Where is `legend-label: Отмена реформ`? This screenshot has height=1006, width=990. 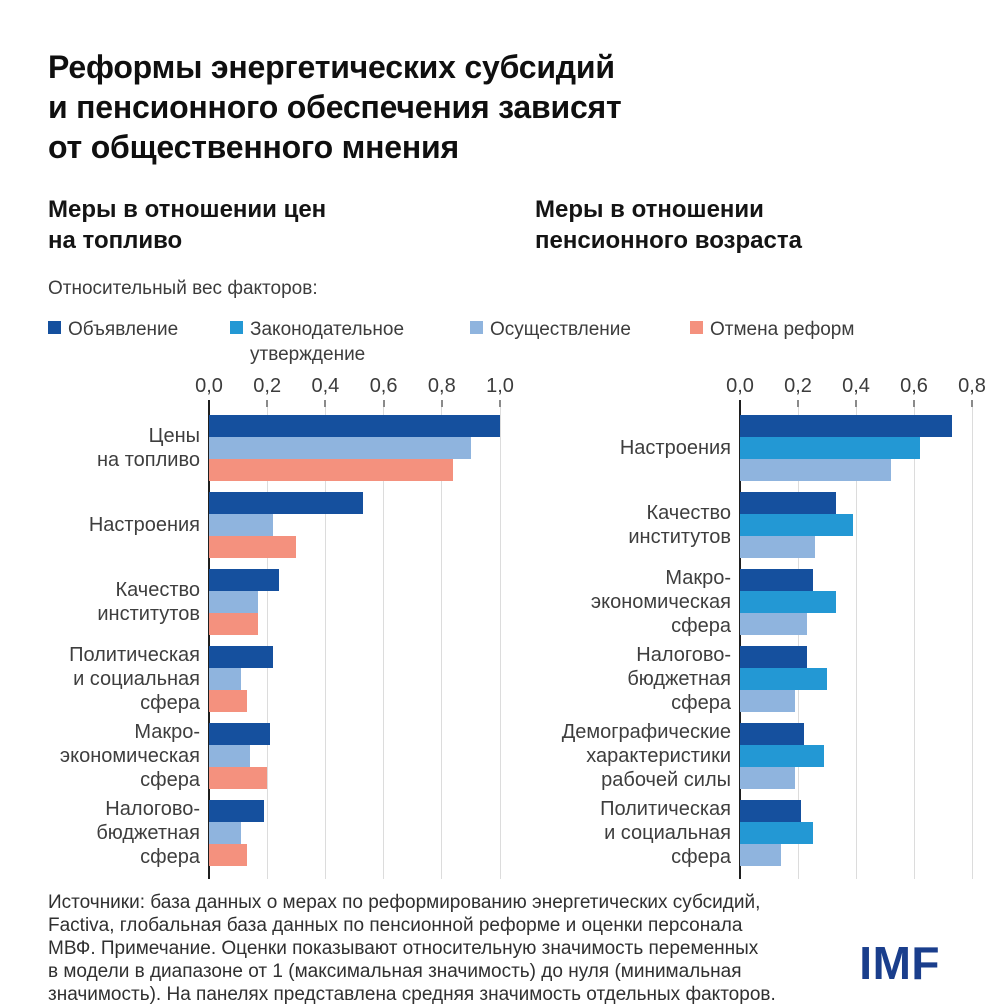
legend-label: Отмена реформ is located at coordinates (782, 330).